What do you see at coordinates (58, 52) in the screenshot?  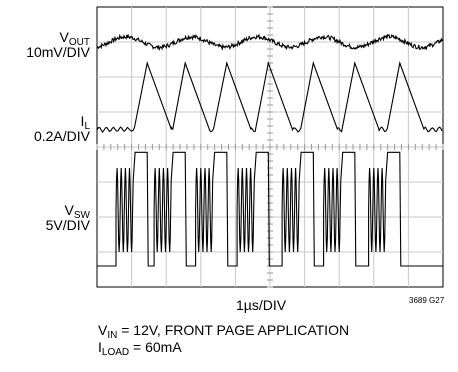 I see `vout-scale: 10mV/DIV` at bounding box center [58, 52].